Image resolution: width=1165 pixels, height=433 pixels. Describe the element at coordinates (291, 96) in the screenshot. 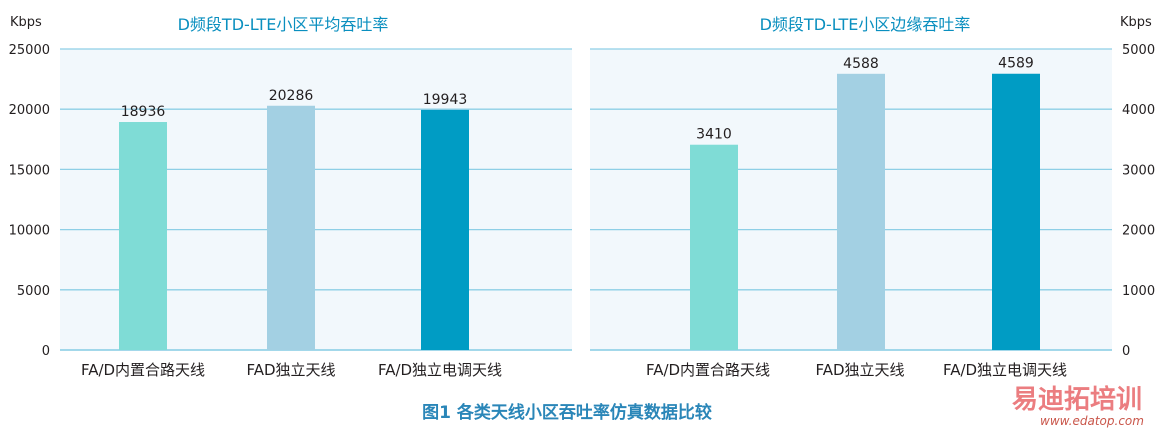

I see `left-bar-value-label: 20286` at that location.